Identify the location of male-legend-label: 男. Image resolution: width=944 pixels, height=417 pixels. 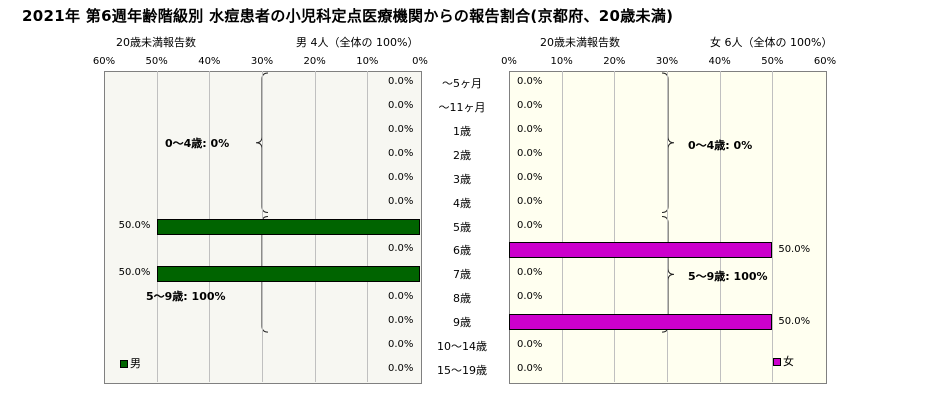
(135, 363).